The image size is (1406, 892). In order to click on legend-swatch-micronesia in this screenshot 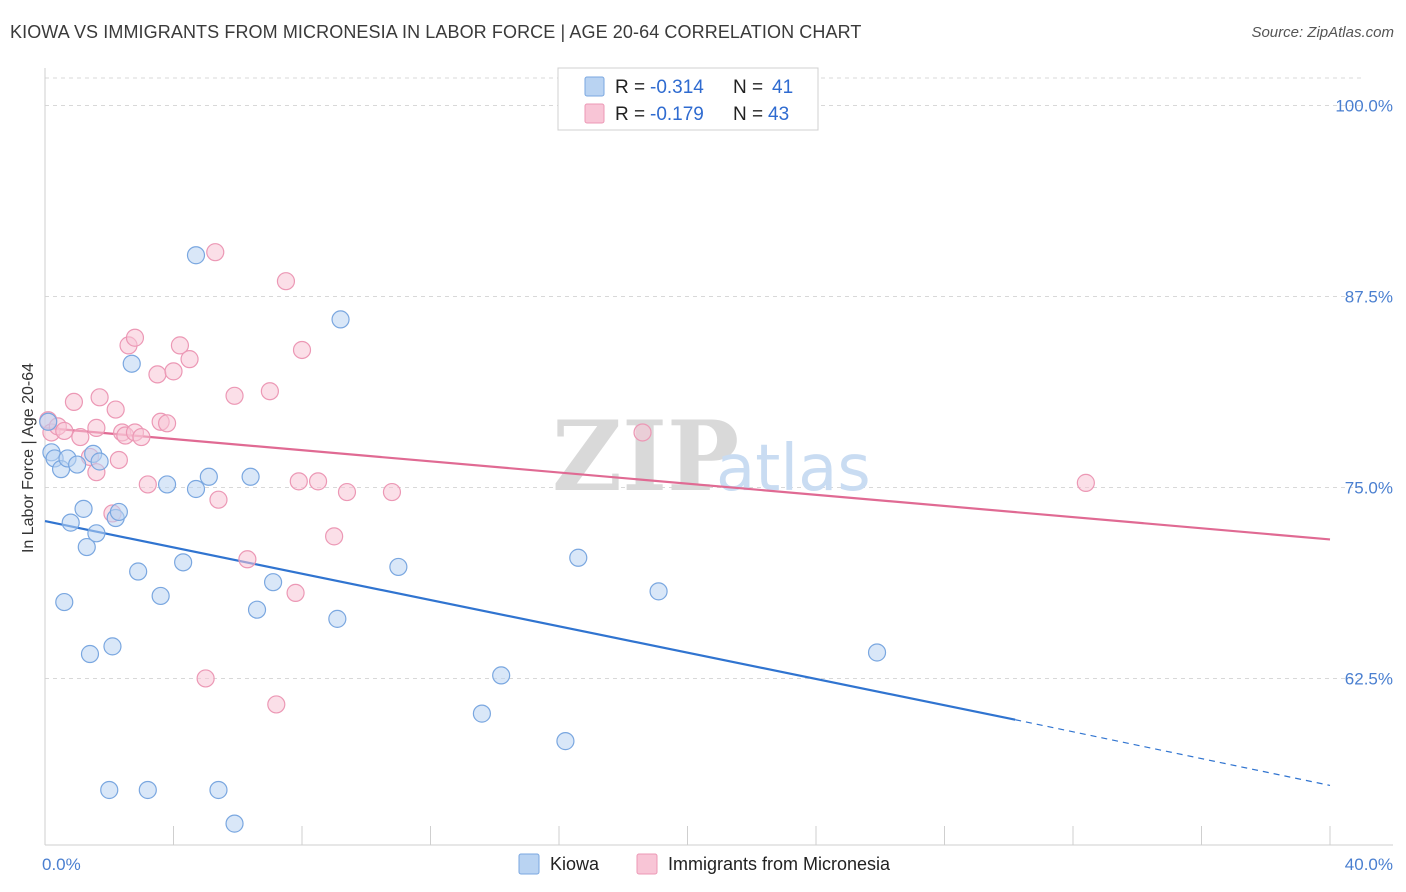, I will do `click(594, 113)`.